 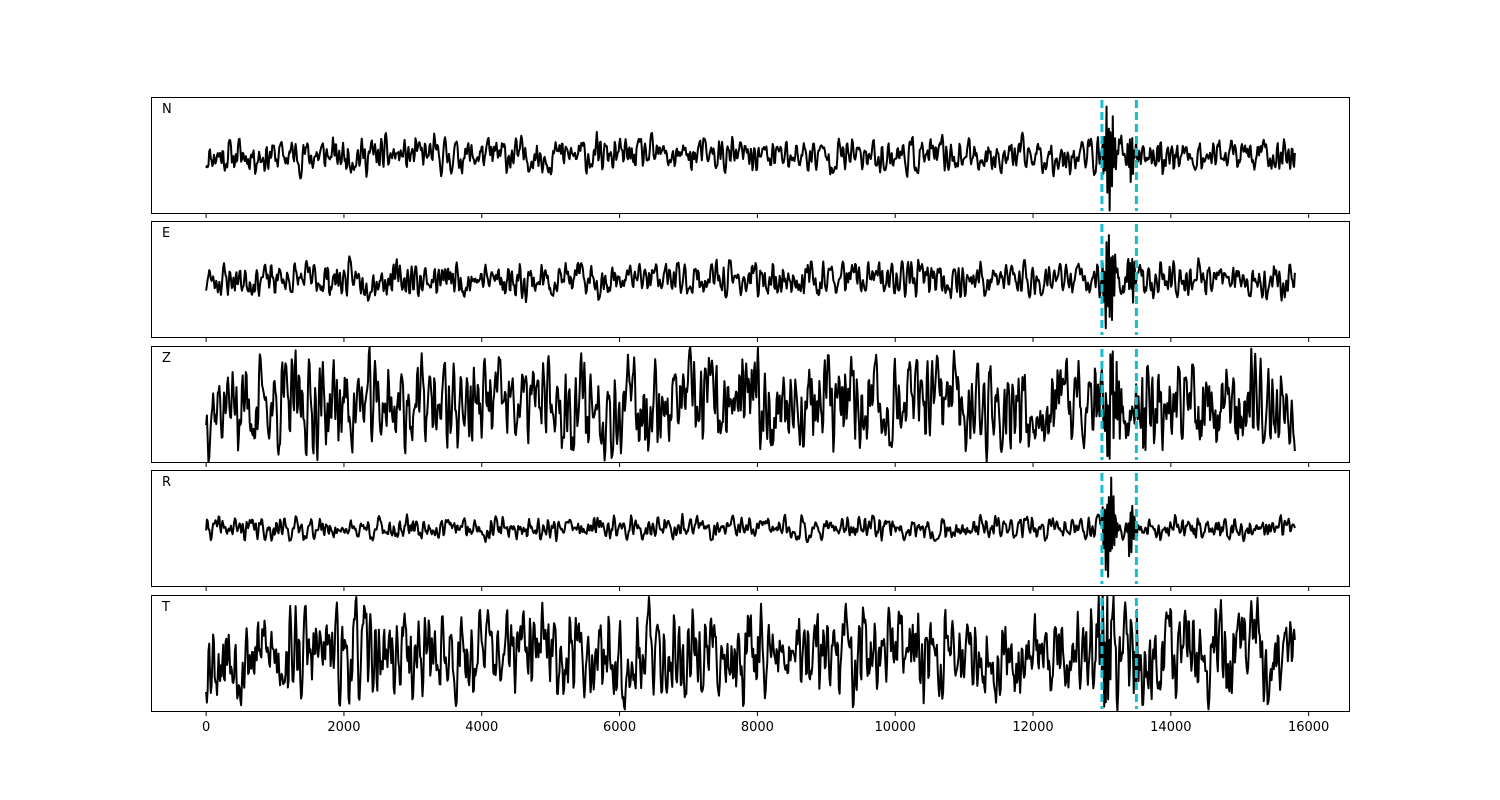 I want to click on x-tick-label: 4000, so click(x=481, y=727).